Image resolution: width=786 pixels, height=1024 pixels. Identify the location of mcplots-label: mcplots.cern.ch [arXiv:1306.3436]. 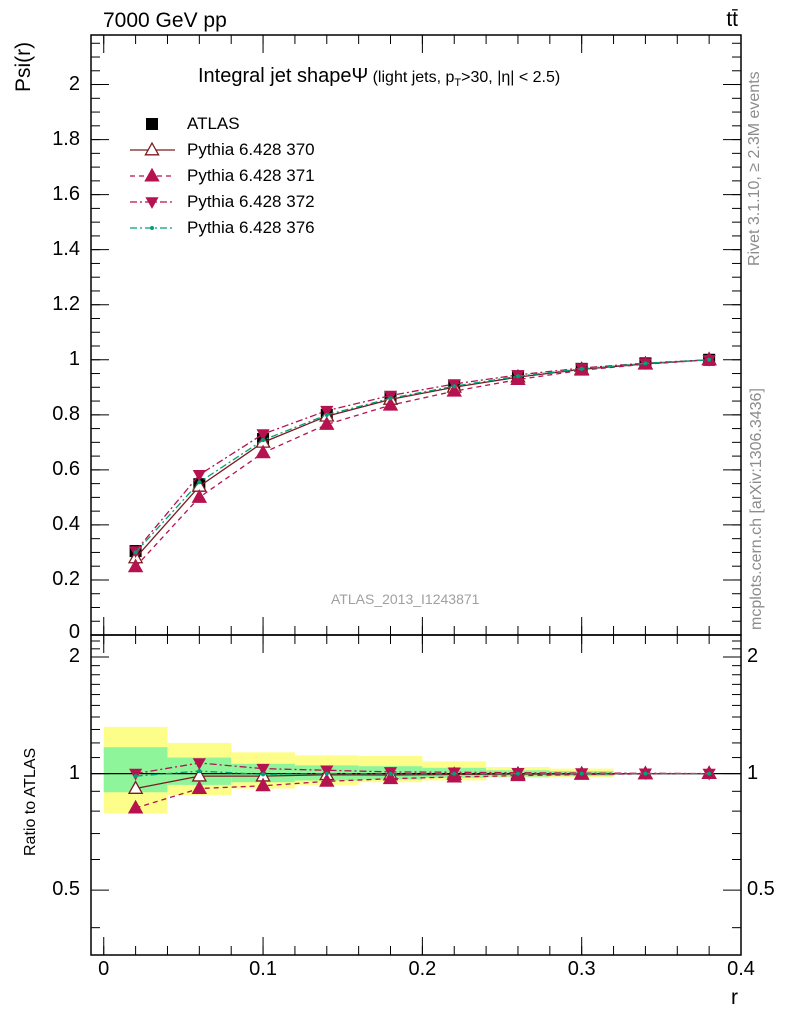
(756, 509).